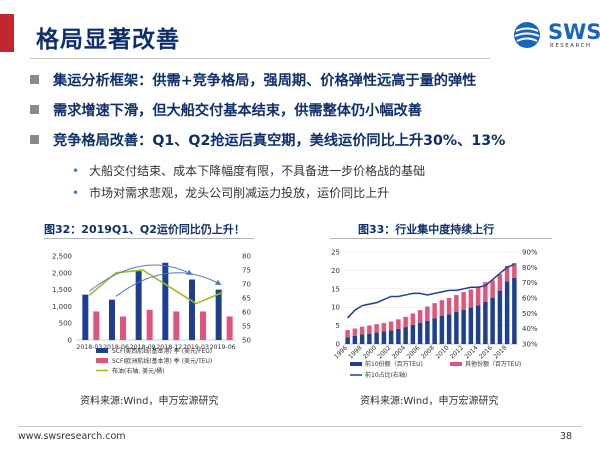 This screenshot has height=450, width=600. What do you see at coordinates (300, 38) in the screenshot?
I see `header-bar: 格局显著改善` at bounding box center [300, 38].